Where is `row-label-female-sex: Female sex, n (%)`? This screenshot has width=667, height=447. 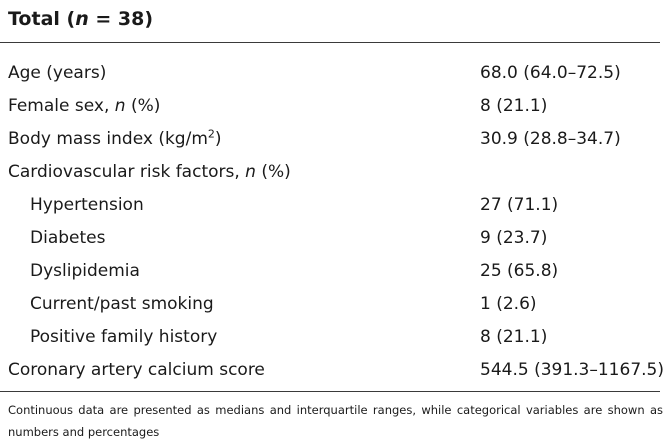
row-label-female-sex: Female sex, n (%) is located at coordinates (84, 106).